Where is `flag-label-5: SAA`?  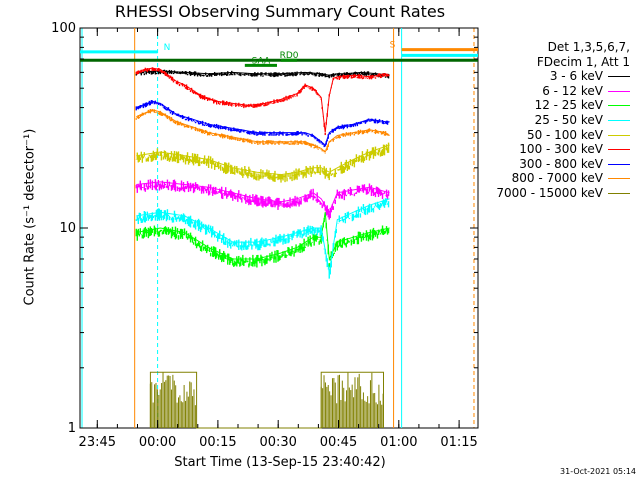 flag-label-5: SAA is located at coordinates (261, 61).